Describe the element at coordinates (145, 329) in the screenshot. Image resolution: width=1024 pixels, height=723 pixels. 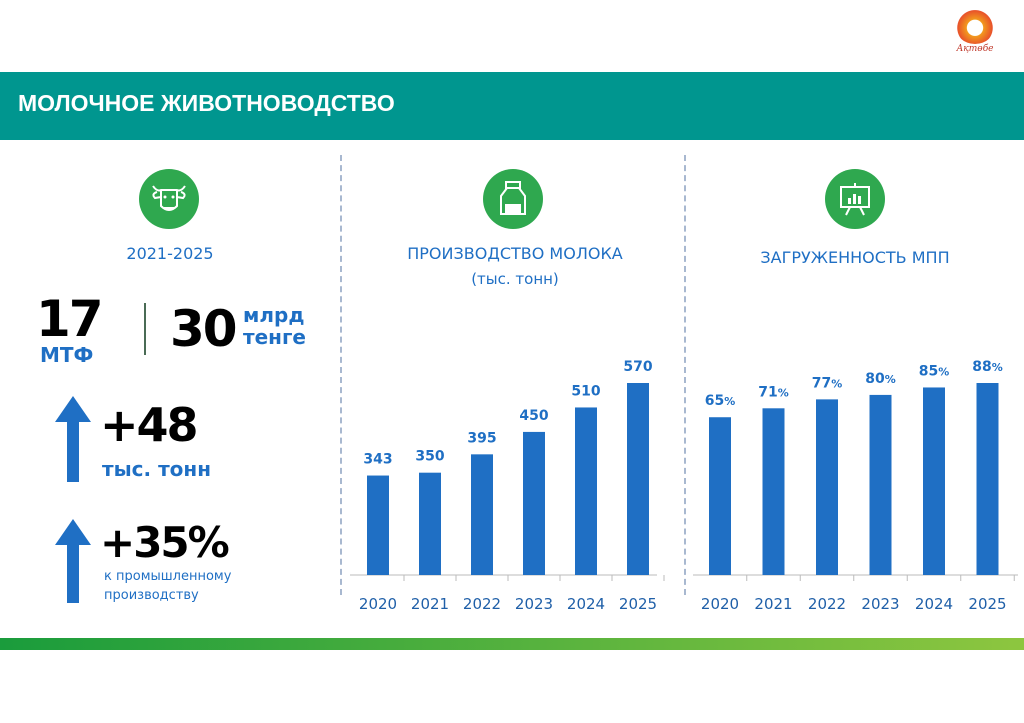
I see `stat-divider` at that location.